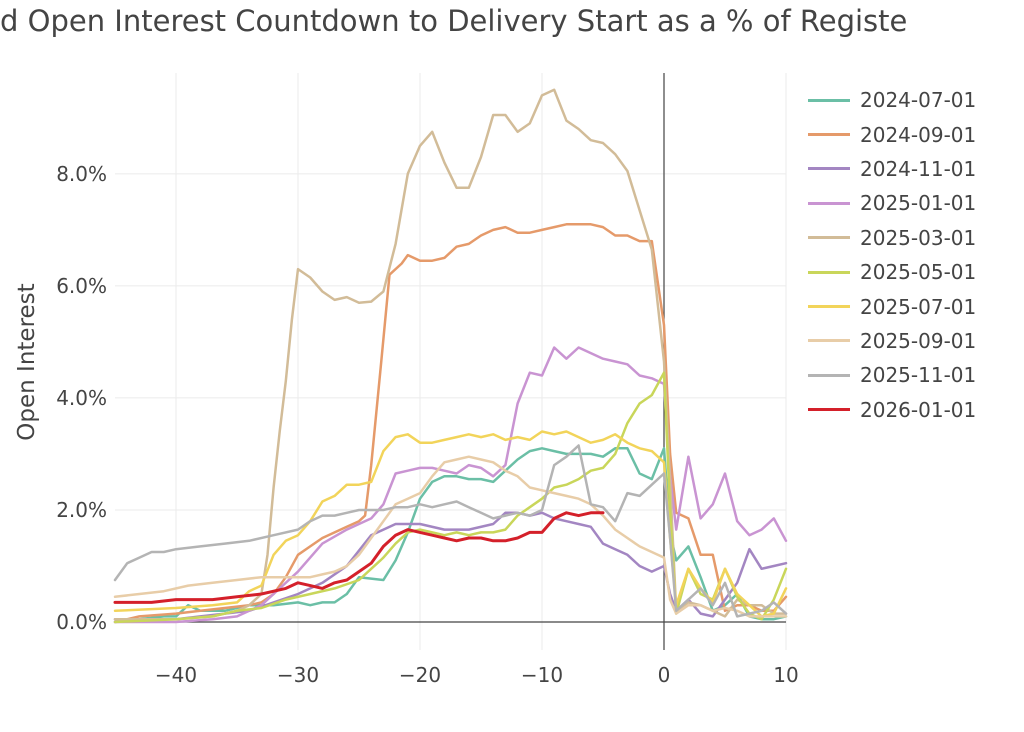 This screenshot has height=732, width=1024. I want to click on y-tick-label: 6.0%, so click(81, 286).